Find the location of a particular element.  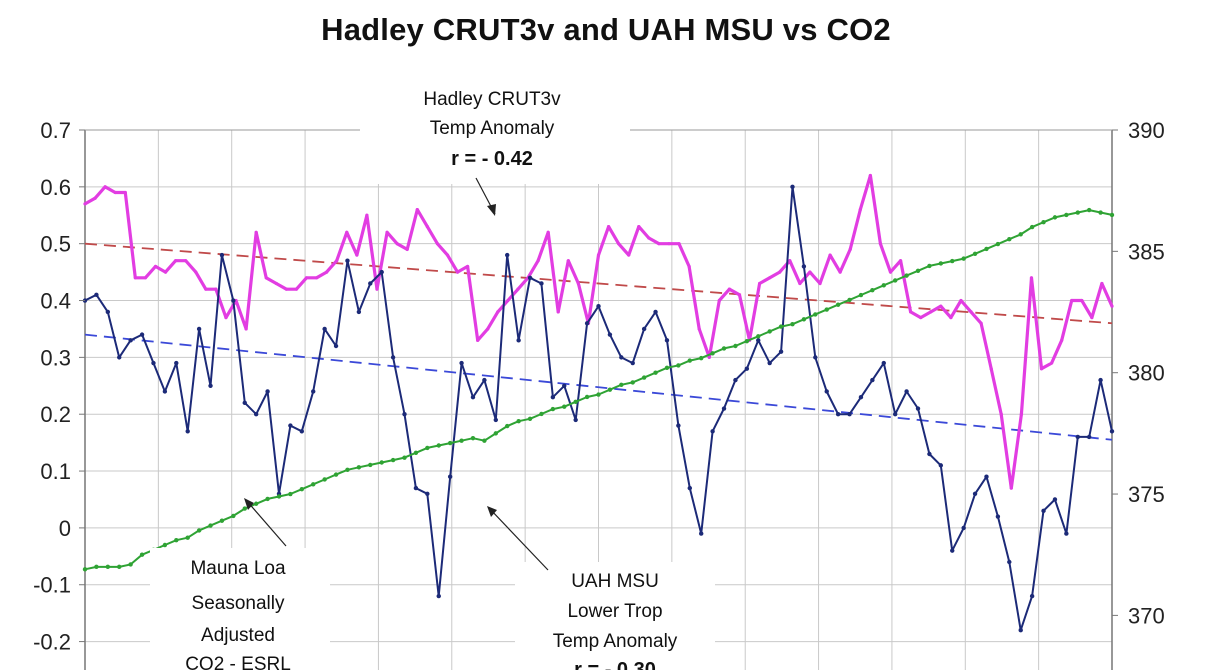

annotation-uah-line2: Lower Trop is located at coordinates (614, 611).